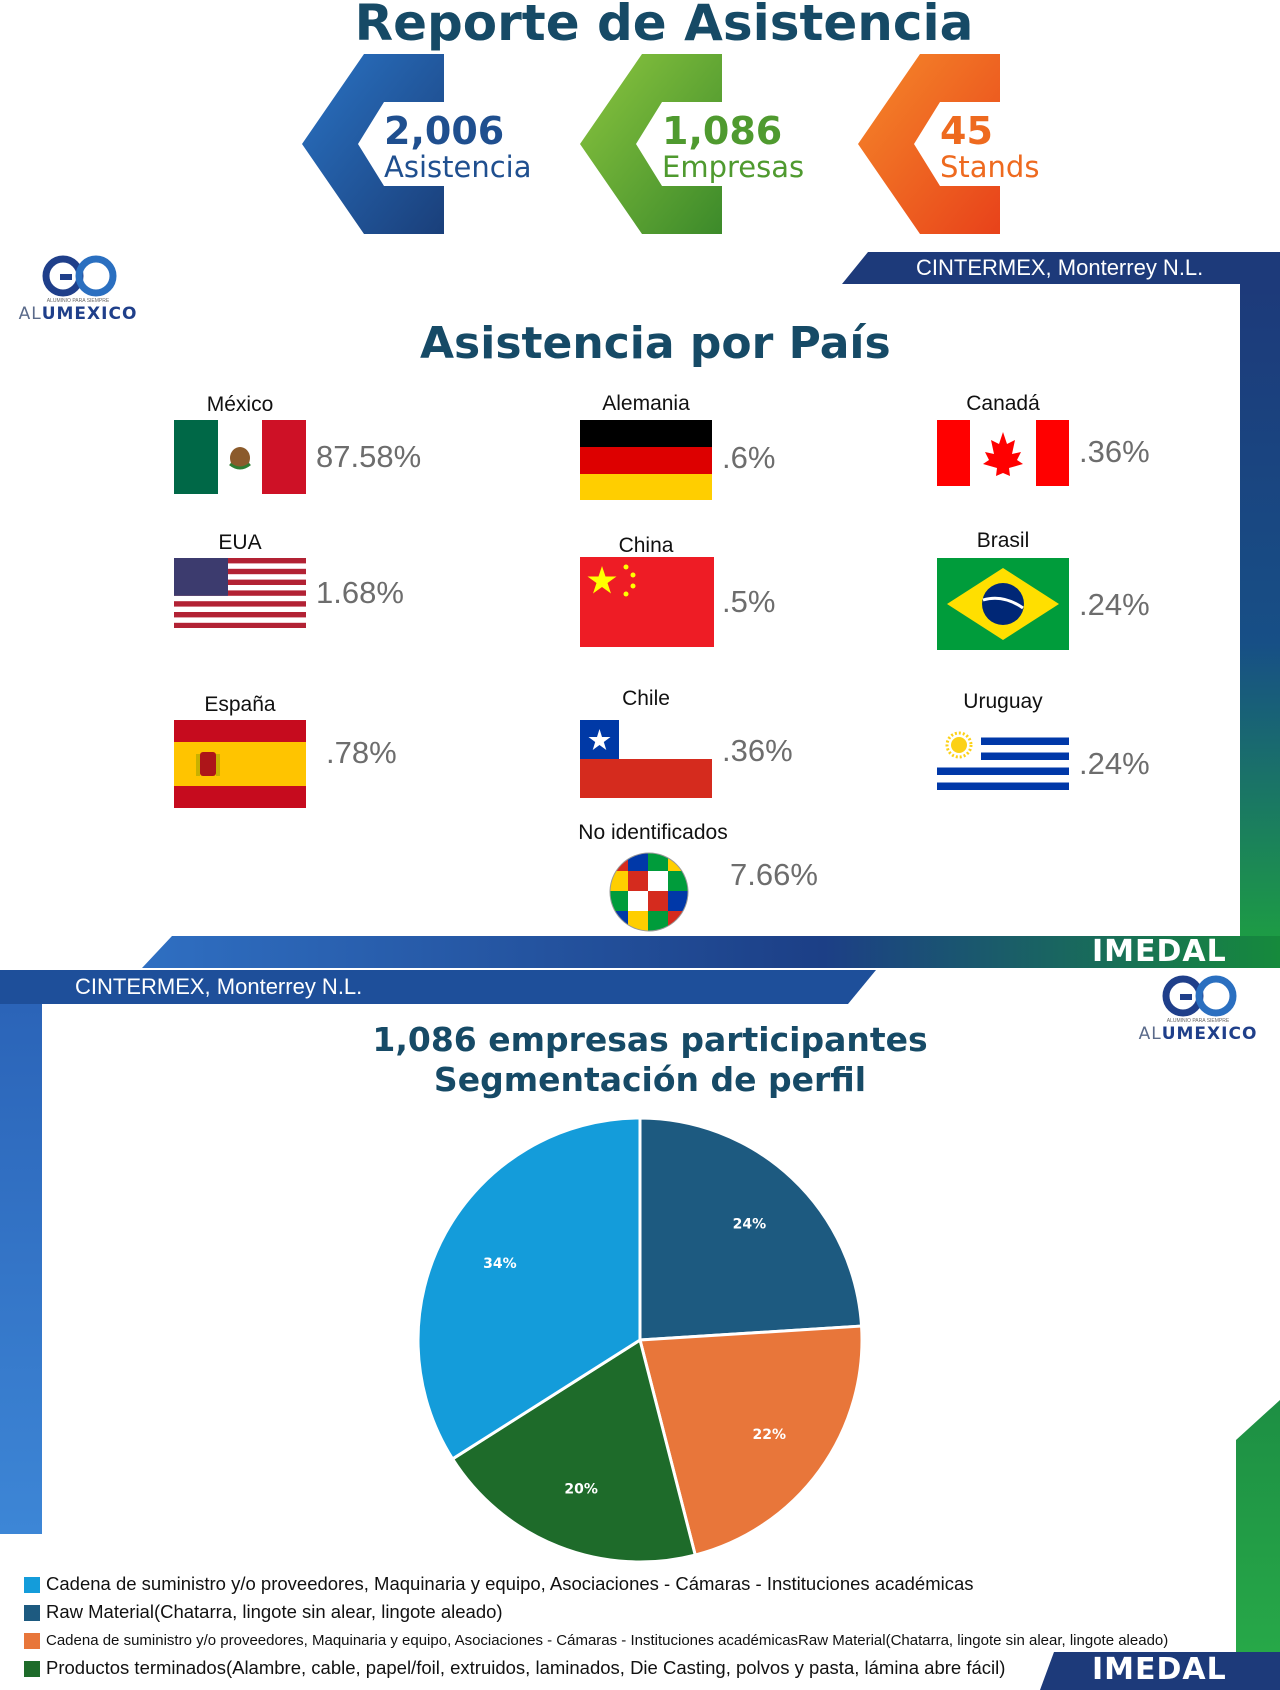 The height and width of the screenshot is (1690, 1280). What do you see at coordinates (1003, 540) in the screenshot?
I see `country-name: Brasil` at bounding box center [1003, 540].